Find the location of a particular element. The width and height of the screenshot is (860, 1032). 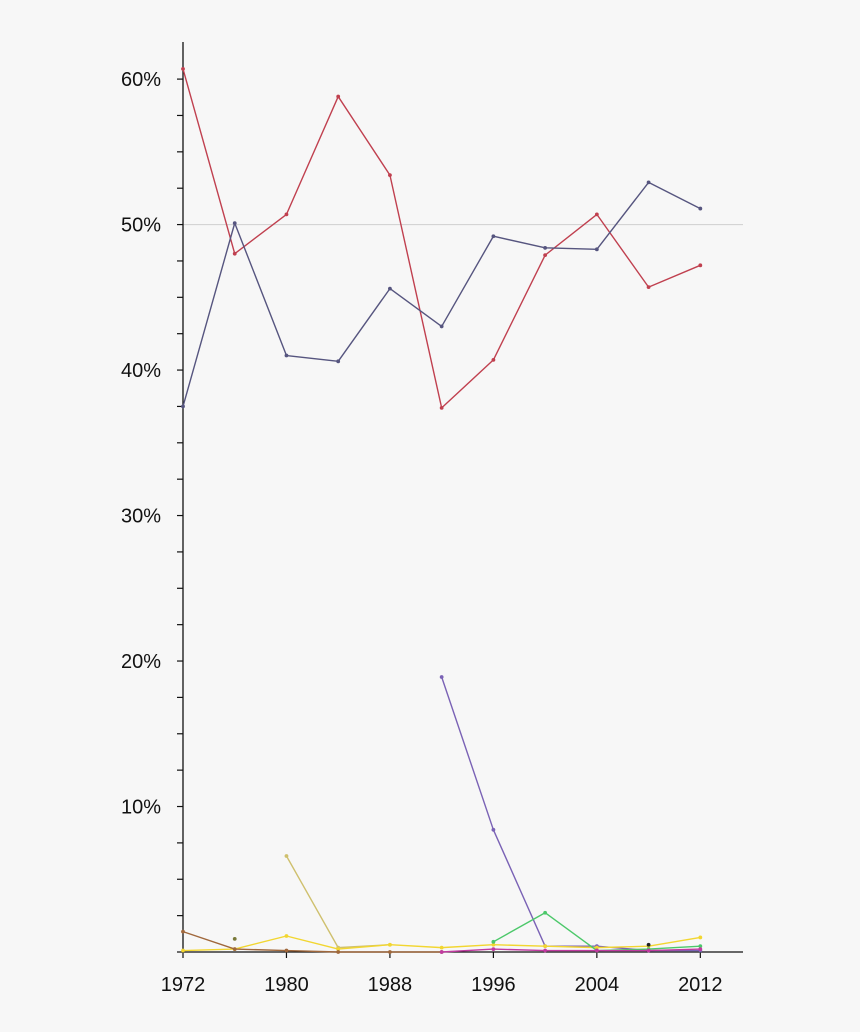

y-tick-label: 50% is located at coordinates (141, 226).